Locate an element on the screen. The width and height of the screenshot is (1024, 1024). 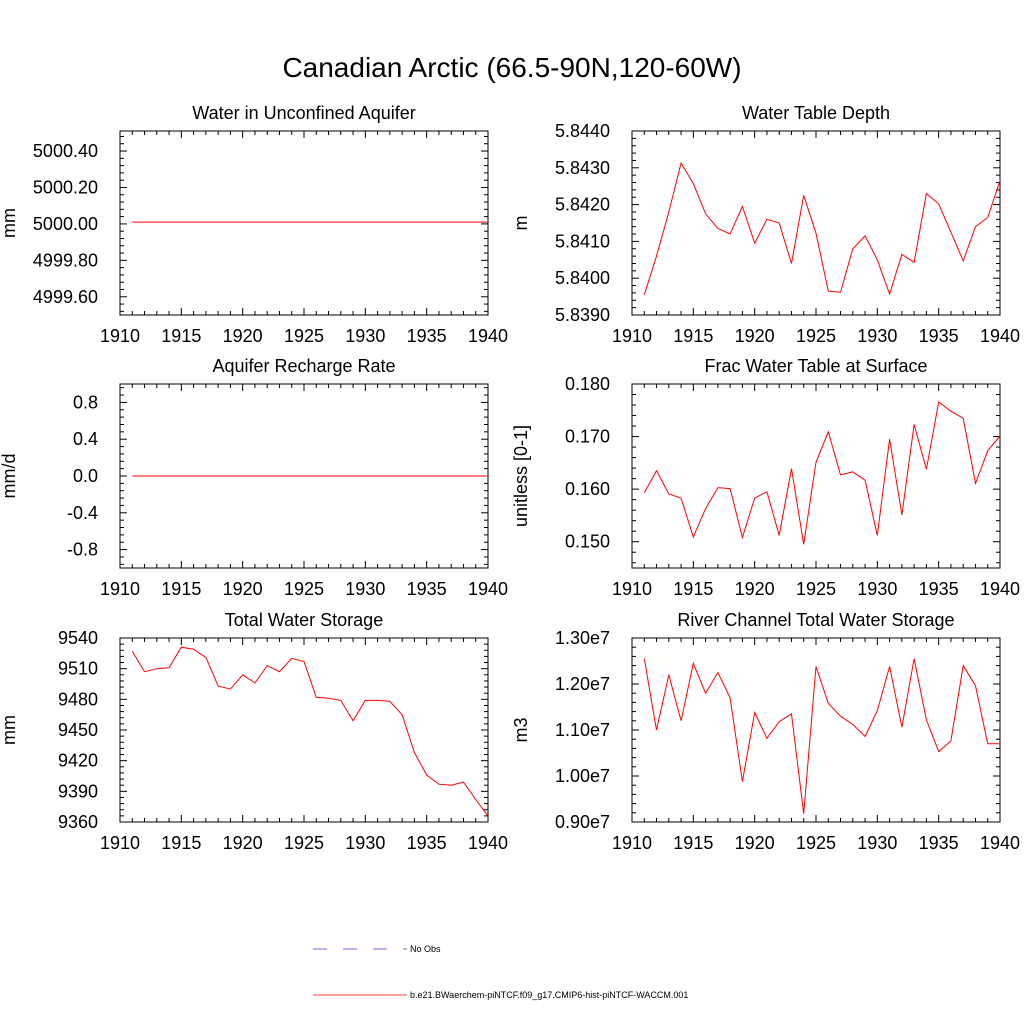
series-line-frac-water-table-at-surface is located at coordinates (822, 473).